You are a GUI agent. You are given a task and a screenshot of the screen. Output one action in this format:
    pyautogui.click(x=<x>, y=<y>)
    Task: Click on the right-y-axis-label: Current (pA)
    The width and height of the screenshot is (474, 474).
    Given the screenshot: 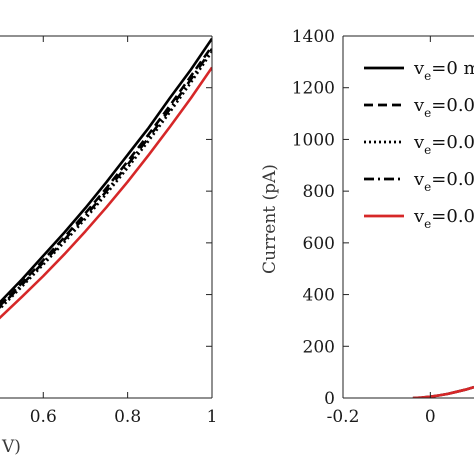 What is the action you would take?
    pyautogui.click(x=270, y=219)
    